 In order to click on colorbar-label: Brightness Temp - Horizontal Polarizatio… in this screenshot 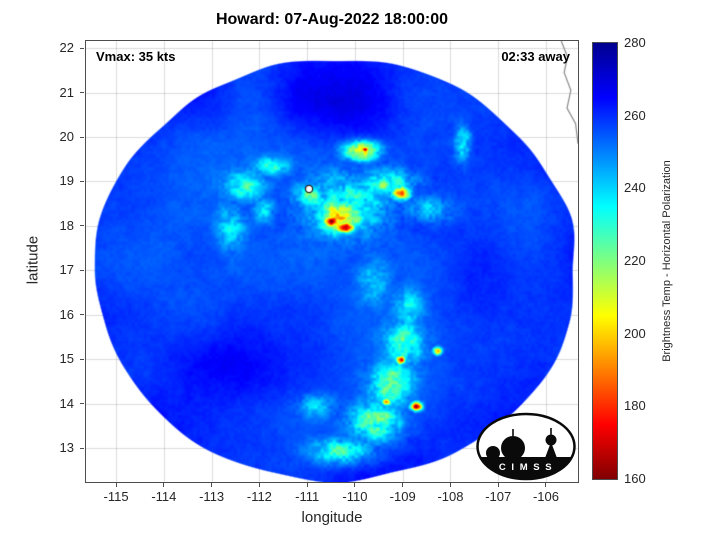, I will do `click(667, 261)`.